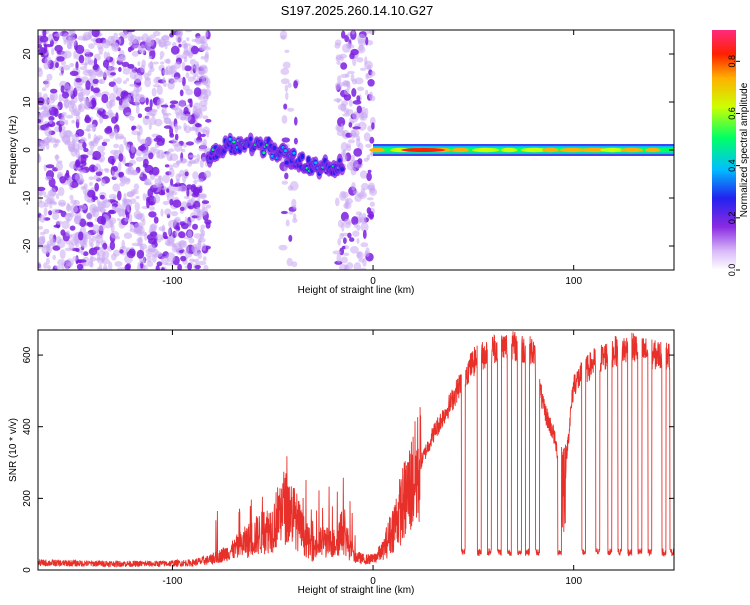 This screenshot has height=605, width=750. What do you see at coordinates (172, 281) in the screenshot?
I see `x-tick-label: -100` at bounding box center [172, 281].